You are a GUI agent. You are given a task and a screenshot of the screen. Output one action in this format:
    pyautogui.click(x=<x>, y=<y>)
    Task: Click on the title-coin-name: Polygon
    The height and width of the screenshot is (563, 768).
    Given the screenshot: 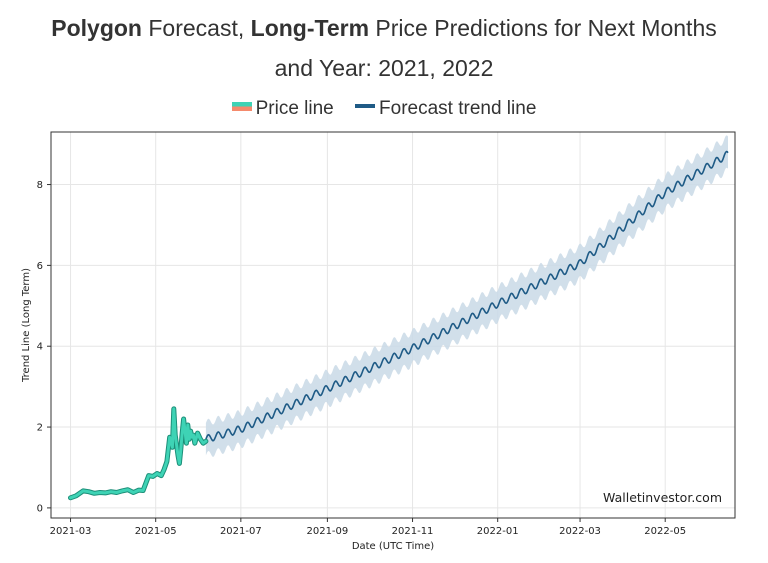 What is the action you would take?
    pyautogui.click(x=96, y=28)
    